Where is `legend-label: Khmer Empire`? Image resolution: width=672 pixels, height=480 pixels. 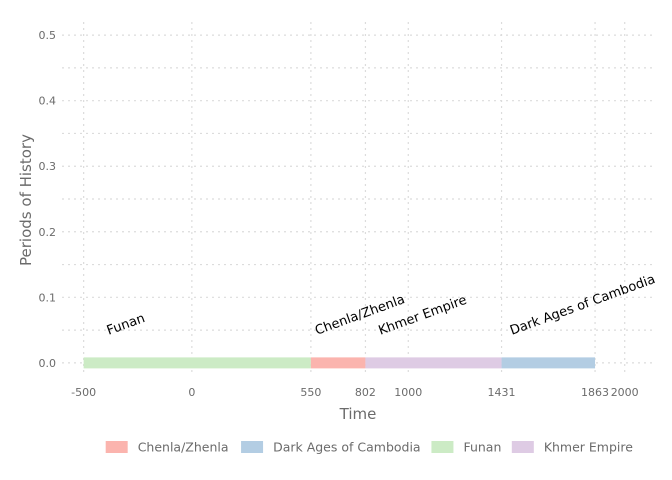 legend-label: Khmer Empire is located at coordinates (588, 447).